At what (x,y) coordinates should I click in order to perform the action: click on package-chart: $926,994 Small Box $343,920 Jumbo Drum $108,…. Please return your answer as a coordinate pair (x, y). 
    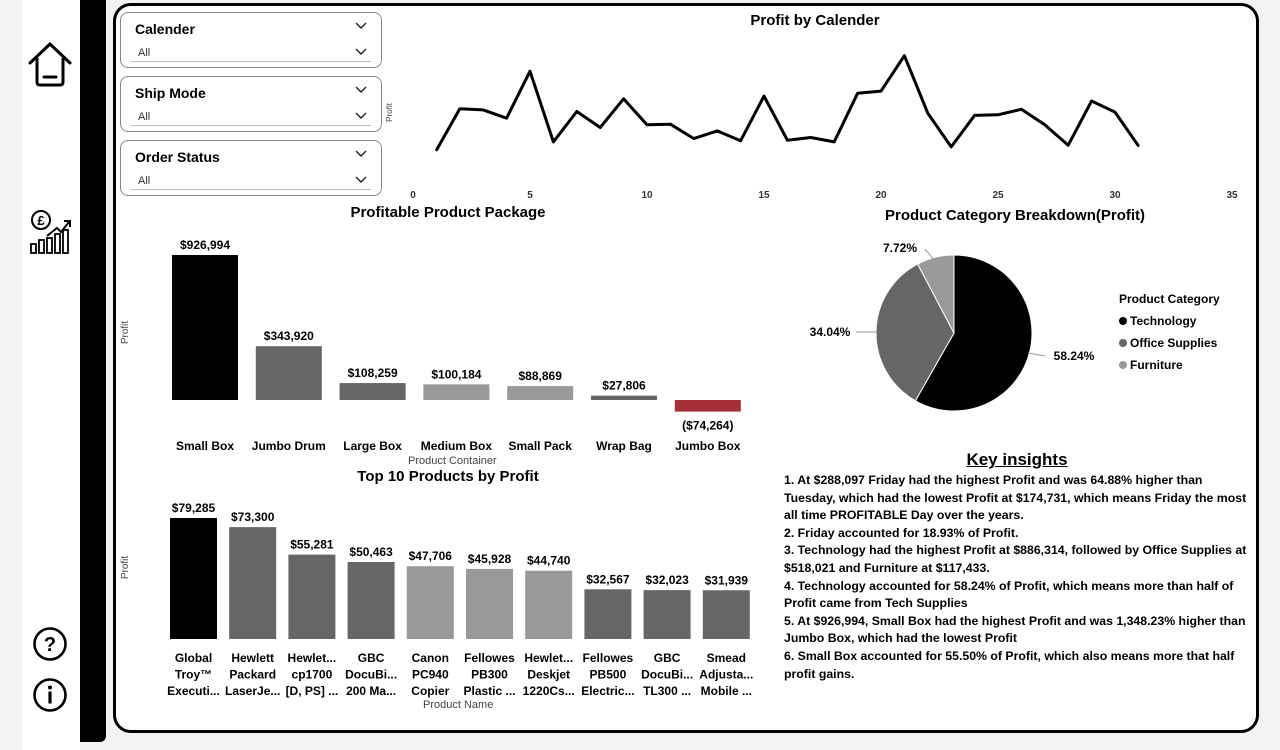
    Looking at the image, I should click on (460, 343).